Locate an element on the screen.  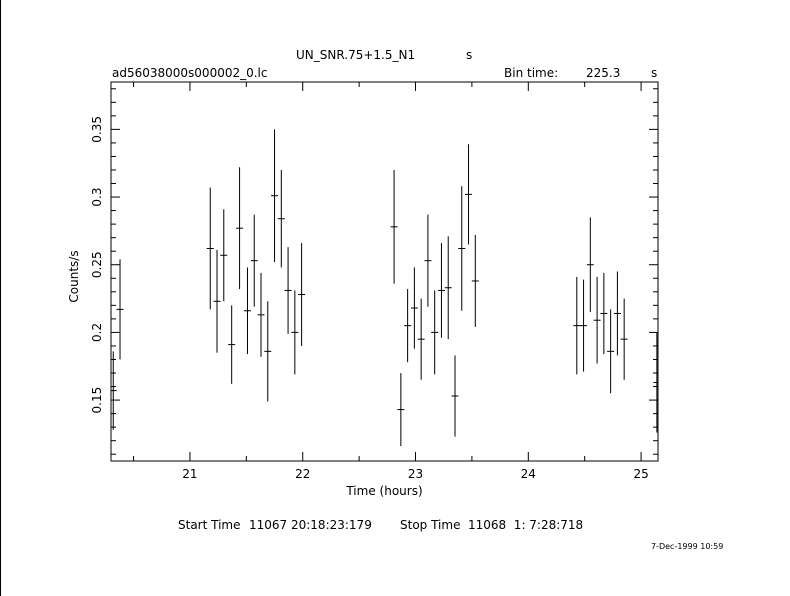
x-tick-label: 24 is located at coordinates (528, 474).